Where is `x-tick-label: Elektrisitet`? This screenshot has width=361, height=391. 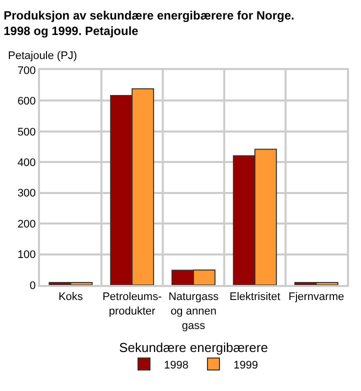 x-tick-label: Elektrisitet is located at coordinates (255, 297).